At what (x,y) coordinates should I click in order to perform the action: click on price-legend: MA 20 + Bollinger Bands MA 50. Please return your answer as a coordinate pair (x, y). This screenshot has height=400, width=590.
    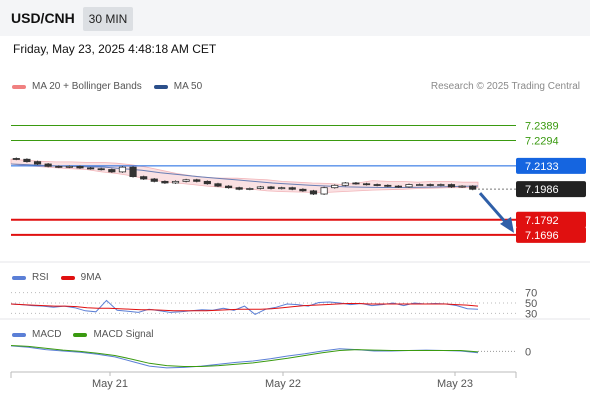
    Looking at the image, I should click on (113, 86).